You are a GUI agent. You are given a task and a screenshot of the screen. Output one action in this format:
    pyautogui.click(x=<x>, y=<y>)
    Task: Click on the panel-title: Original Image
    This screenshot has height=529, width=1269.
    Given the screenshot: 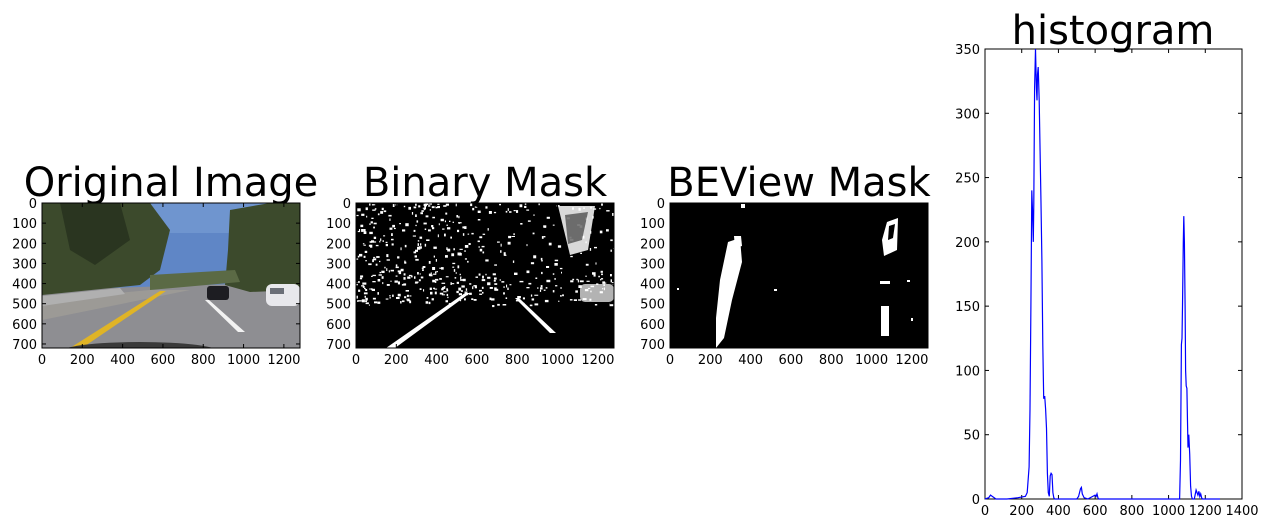 What is the action you would take?
    pyautogui.click(x=171, y=183)
    